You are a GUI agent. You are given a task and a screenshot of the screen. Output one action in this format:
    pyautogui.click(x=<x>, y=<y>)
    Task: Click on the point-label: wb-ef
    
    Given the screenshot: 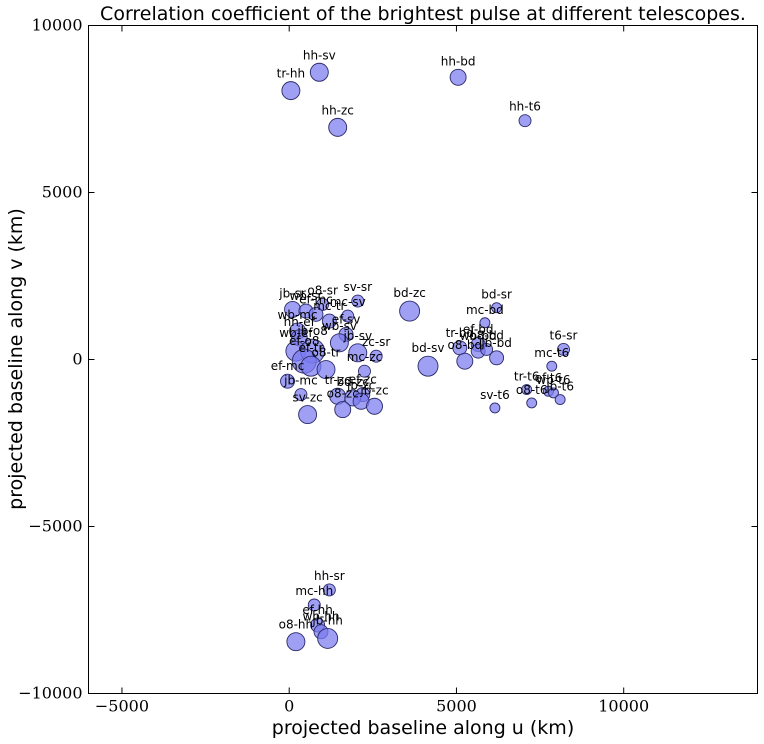 What is the action you would take?
    pyautogui.click(x=296, y=333)
    